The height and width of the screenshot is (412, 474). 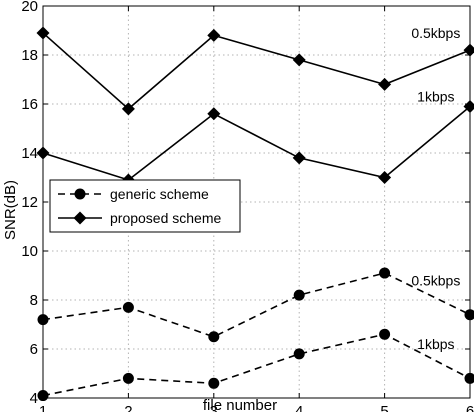 What do you see at coordinates (128, 407) in the screenshot?
I see `x-tick-label: 2` at bounding box center [128, 407].